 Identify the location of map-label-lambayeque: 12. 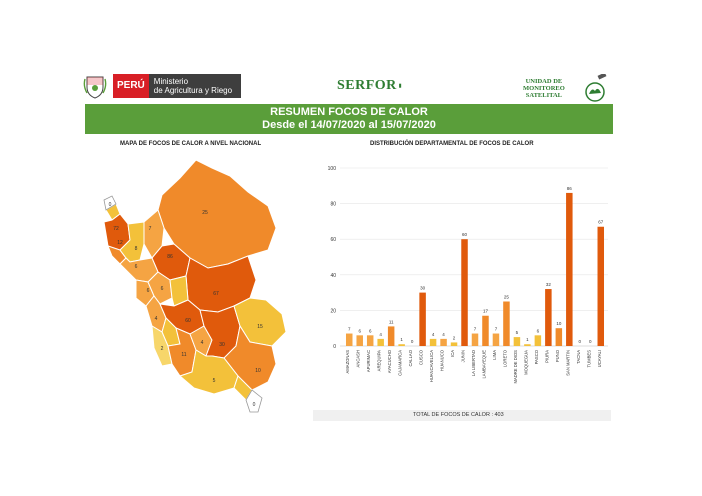
(120, 243).